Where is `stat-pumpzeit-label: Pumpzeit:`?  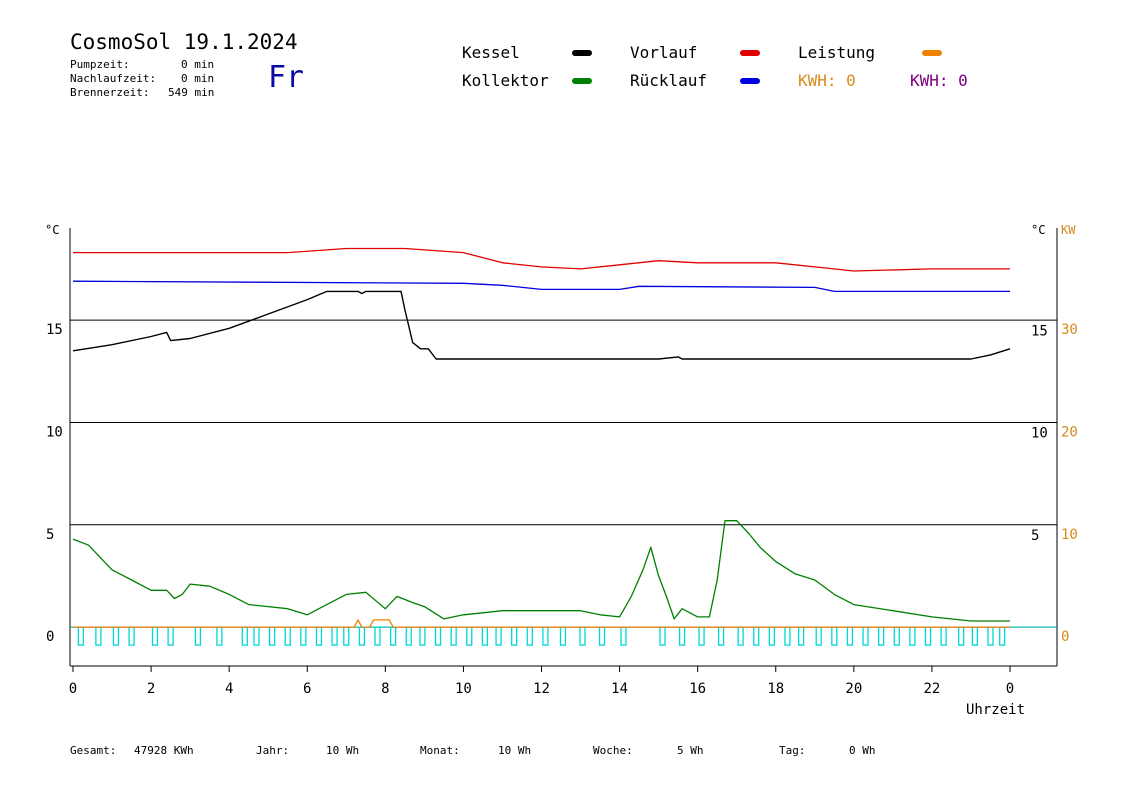 stat-pumpzeit-label: Pumpzeit: is located at coordinates (100, 64).